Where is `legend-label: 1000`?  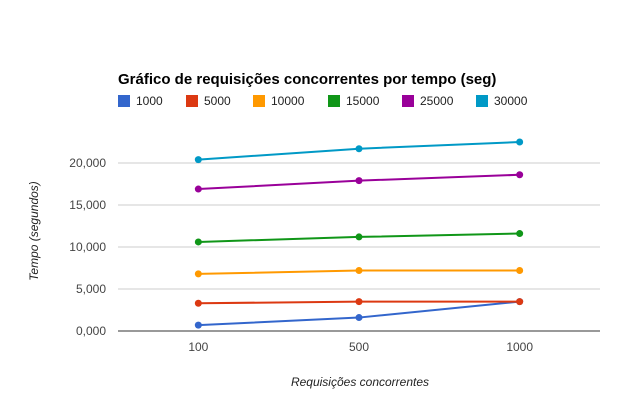 legend-label: 1000 is located at coordinates (149, 101).